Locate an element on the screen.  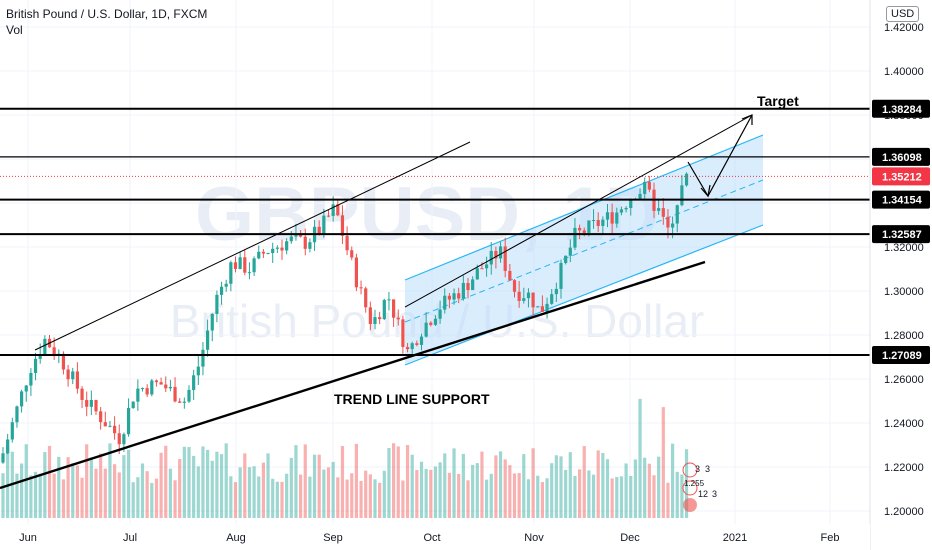
price-tick-label: 1.24000 is located at coordinates (904, 424).